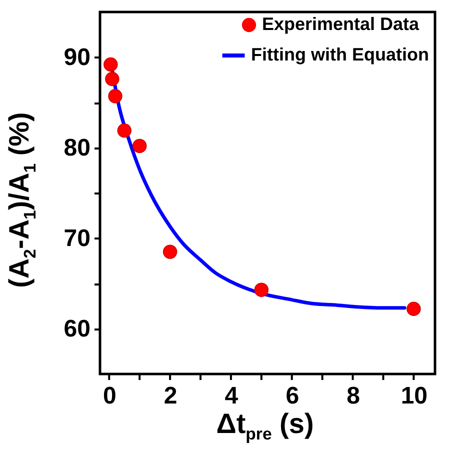 The height and width of the screenshot is (475, 466). Describe the element at coordinates (109, 396) in the screenshot. I see `x-tick-label: 0` at that location.